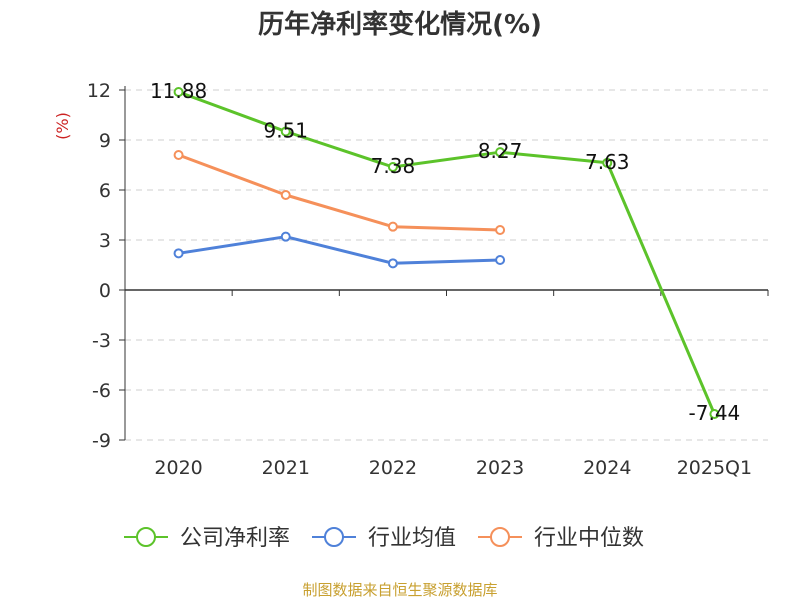  I want to click on data-source-note: 制图数据来自恒生聚源数据库, so click(400, 590).